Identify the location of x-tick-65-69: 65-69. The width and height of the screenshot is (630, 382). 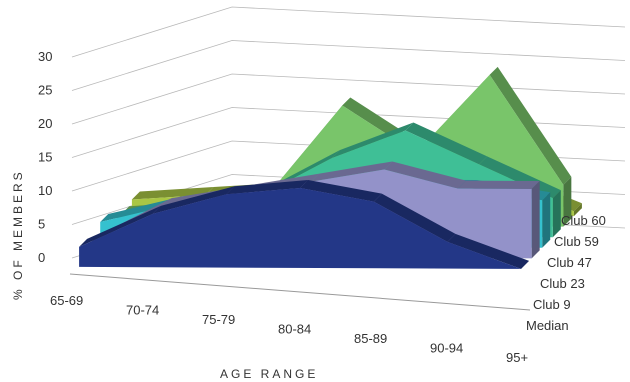
(66, 300).